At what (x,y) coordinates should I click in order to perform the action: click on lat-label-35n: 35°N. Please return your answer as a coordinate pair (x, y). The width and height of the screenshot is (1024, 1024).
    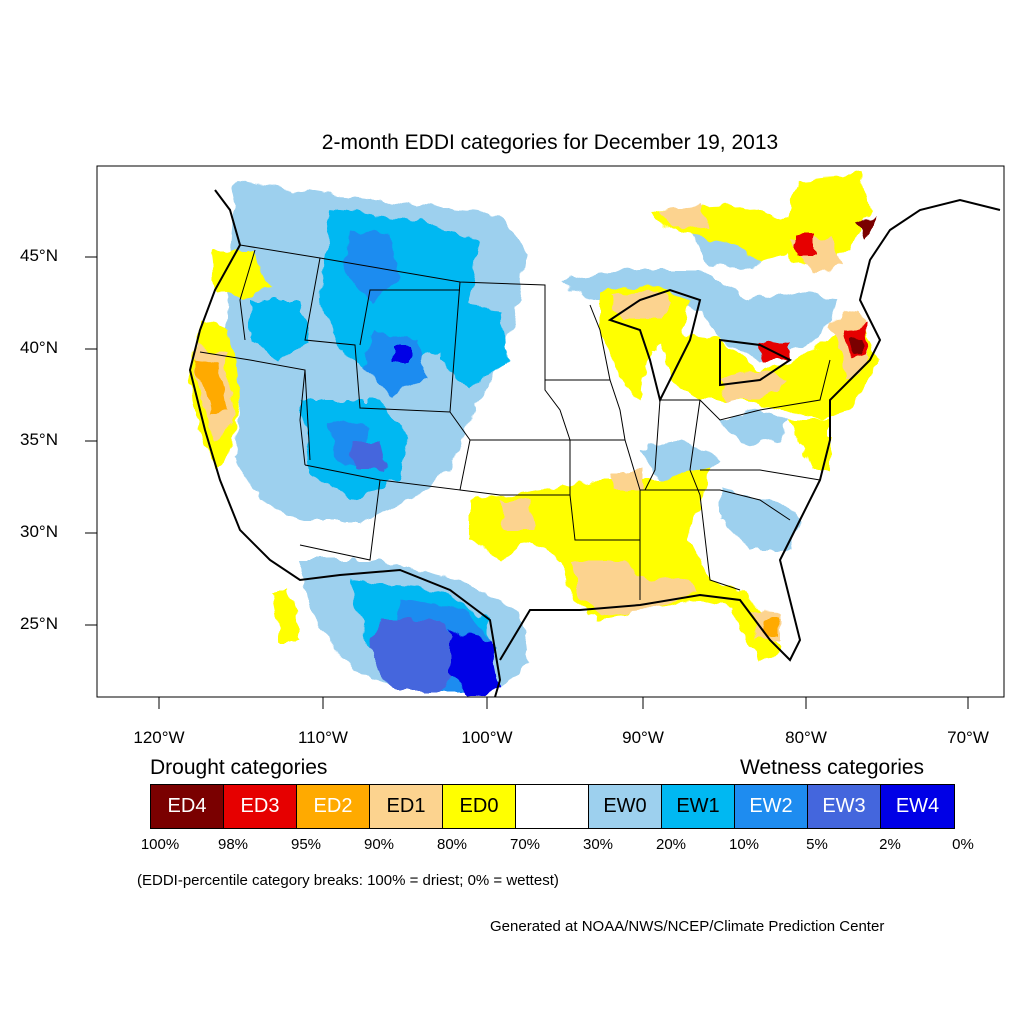
    Looking at the image, I should click on (39, 439).